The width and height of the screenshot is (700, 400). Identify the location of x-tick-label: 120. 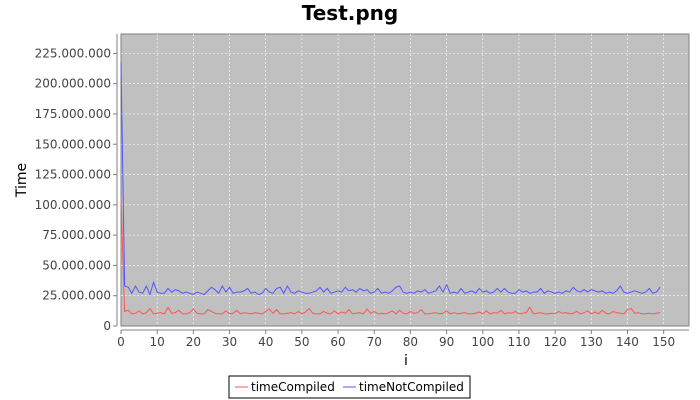
(555, 342).